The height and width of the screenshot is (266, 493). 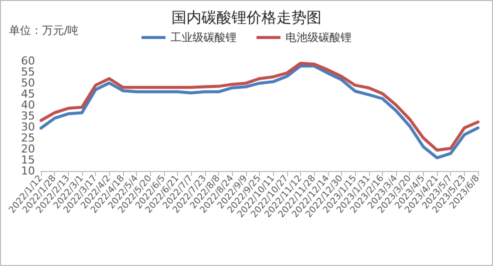 I want to click on y-tick-label: 35, so click(x=28, y=116).